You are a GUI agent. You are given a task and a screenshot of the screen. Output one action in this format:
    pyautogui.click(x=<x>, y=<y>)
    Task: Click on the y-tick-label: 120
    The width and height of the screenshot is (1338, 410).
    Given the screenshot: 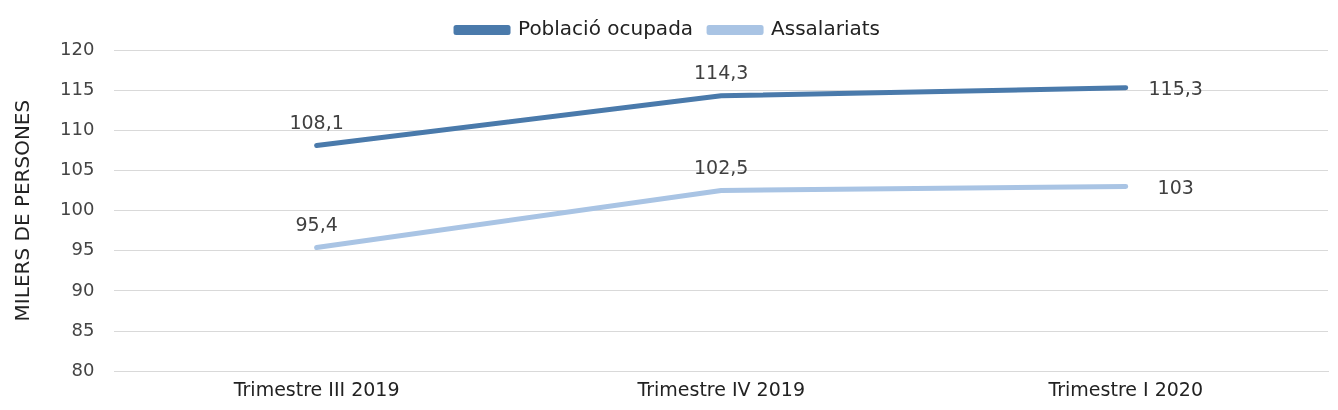 What is the action you would take?
    pyautogui.click(x=77, y=48)
    